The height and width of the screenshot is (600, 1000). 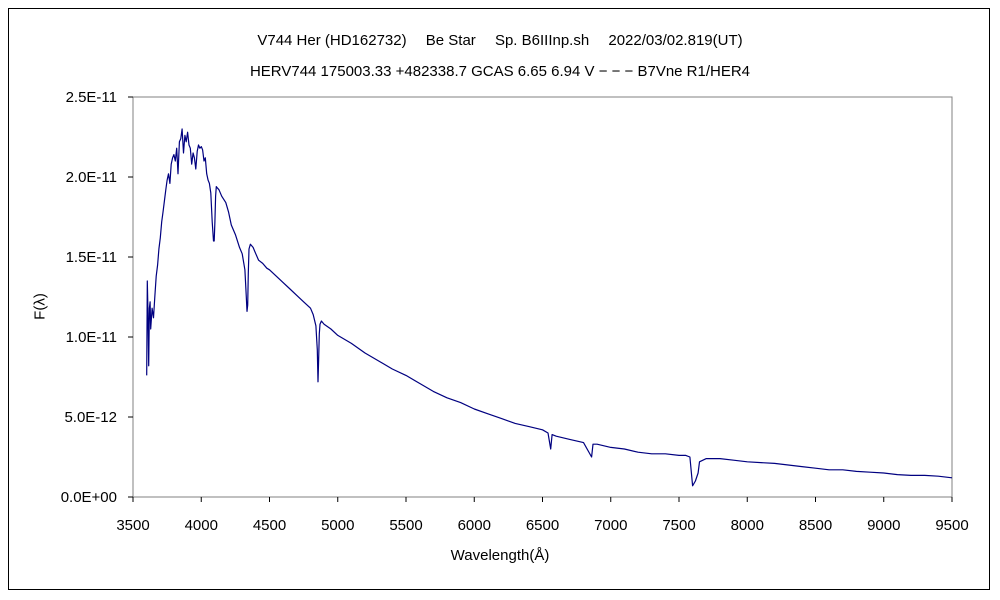 What do you see at coordinates (91, 97) in the screenshot?
I see `y-tick-label: 2.5E-11` at bounding box center [91, 97].